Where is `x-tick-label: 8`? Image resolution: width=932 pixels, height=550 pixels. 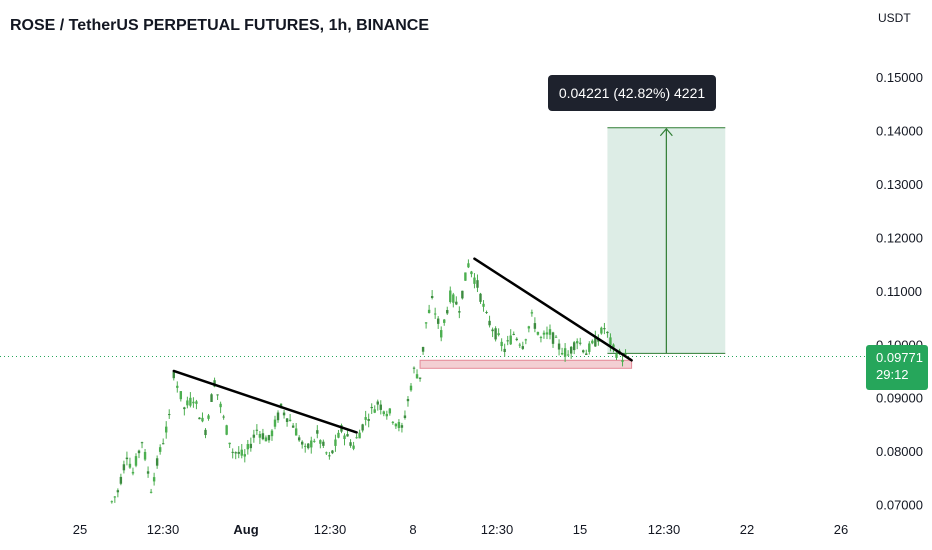 x-tick-label: 8 is located at coordinates (412, 529).